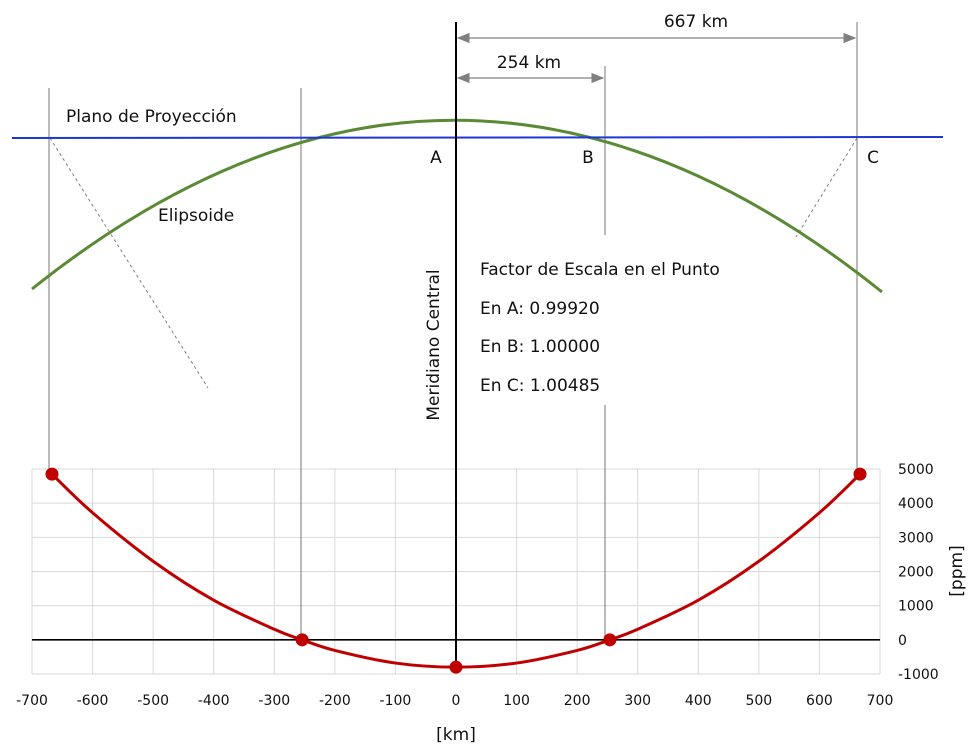 The height and width of the screenshot is (745, 977). I want to click on point-label-c: C, so click(873, 158).